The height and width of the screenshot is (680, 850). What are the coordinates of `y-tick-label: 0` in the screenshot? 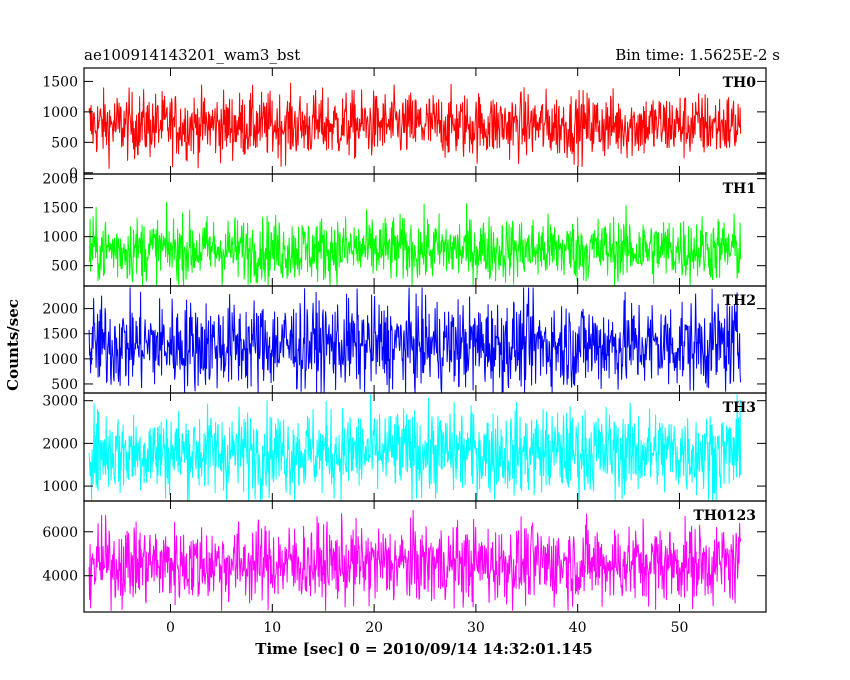 It's located at (73, 174).